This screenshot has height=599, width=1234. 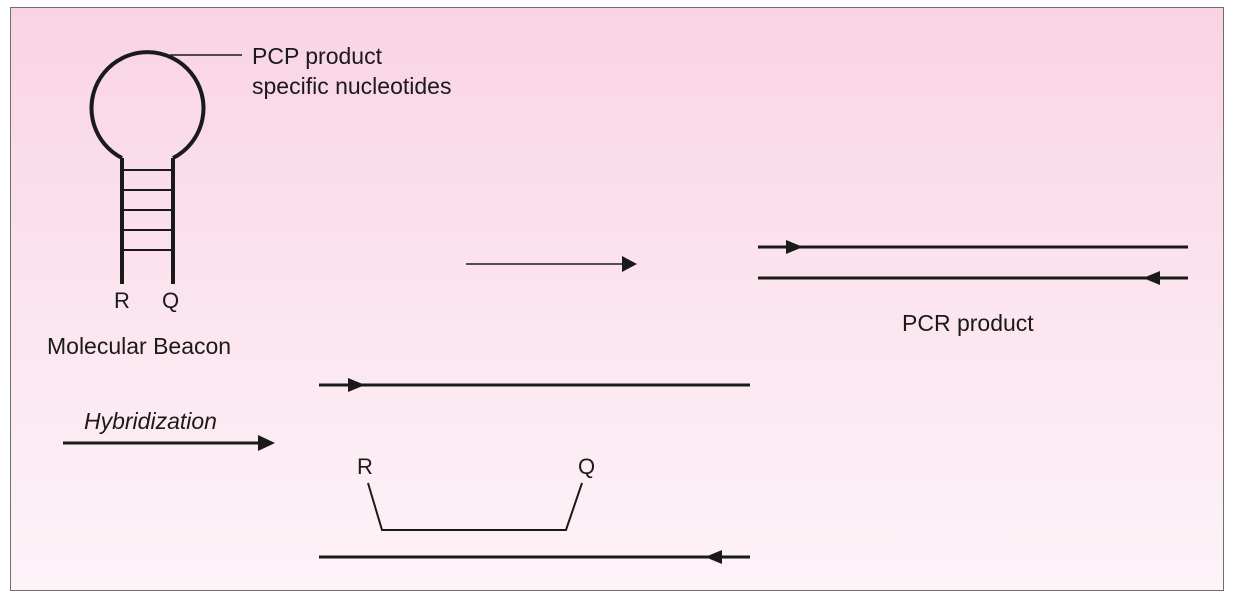 I want to click on loop-label-line1: PCP product, so click(x=317, y=56).